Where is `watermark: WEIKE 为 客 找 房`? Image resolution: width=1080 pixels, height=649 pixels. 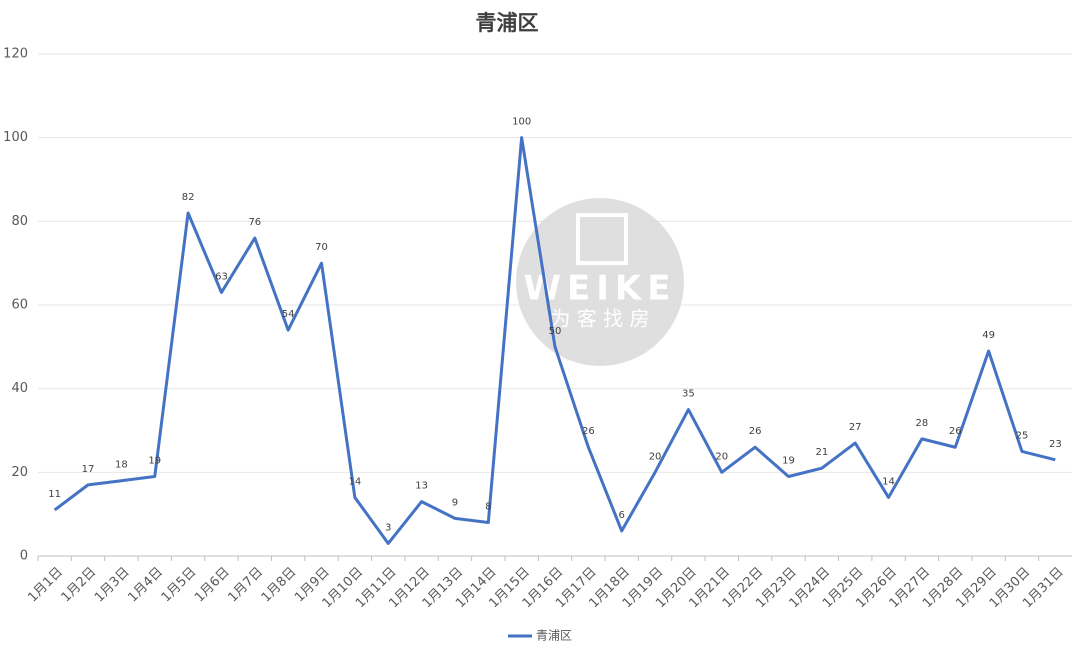
watermark: WEIKE 为 客 找 房 is located at coordinates (600, 282).